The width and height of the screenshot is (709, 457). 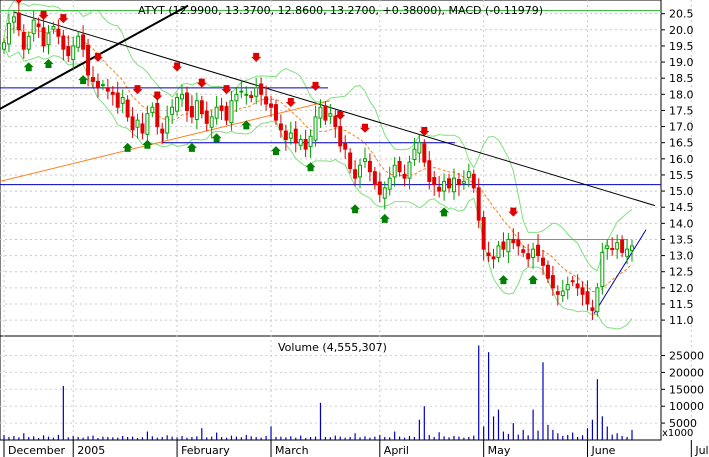 What do you see at coordinates (602, 450) in the screenshot?
I see `x-tick-label: June` at bounding box center [602, 450].